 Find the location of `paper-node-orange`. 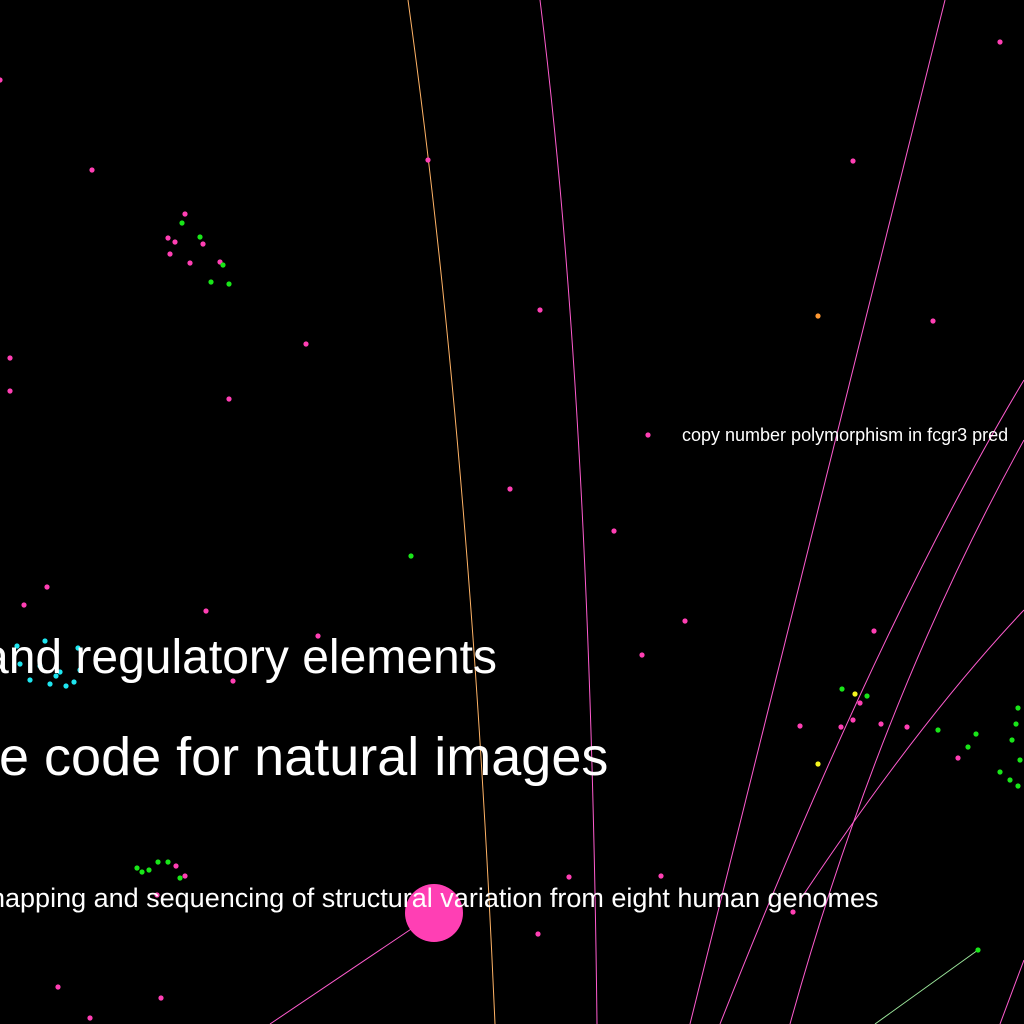

paper-node-orange is located at coordinates (818, 316).